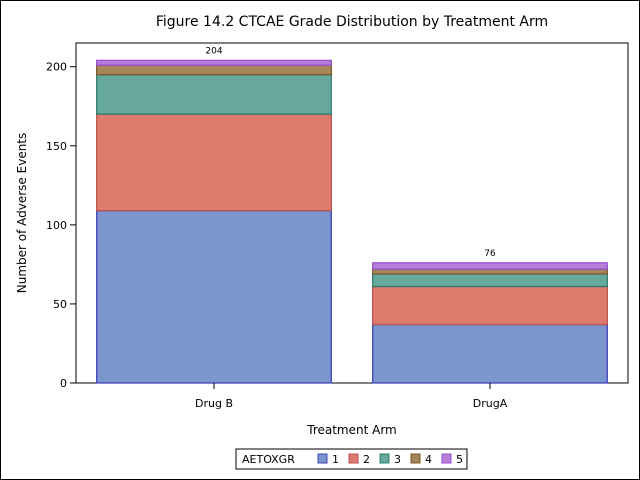 The width and height of the screenshot is (640, 480). I want to click on y-tick-label: 150, so click(56, 146).